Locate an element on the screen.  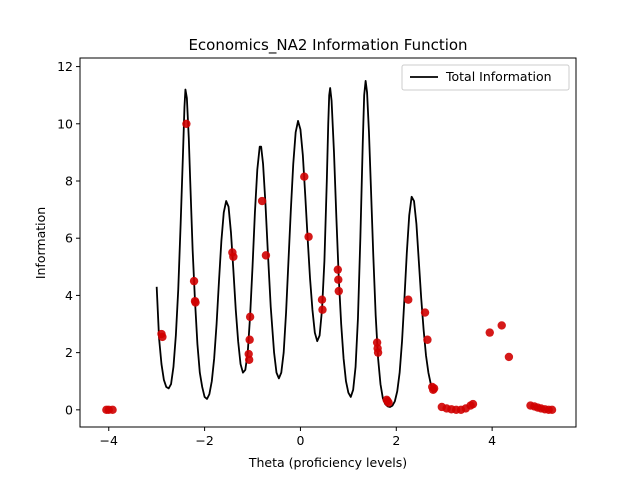
legend: Total Information is located at coordinates (485, 77).